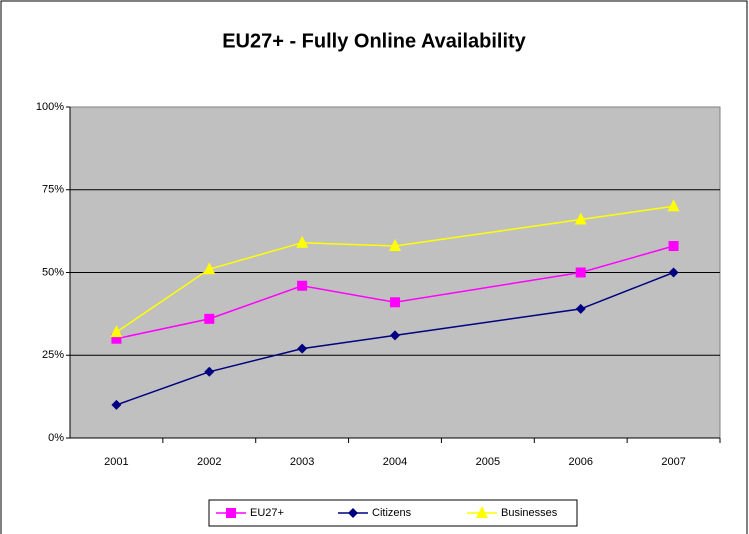  I want to click on x-tick-label: 2006, so click(580, 462).